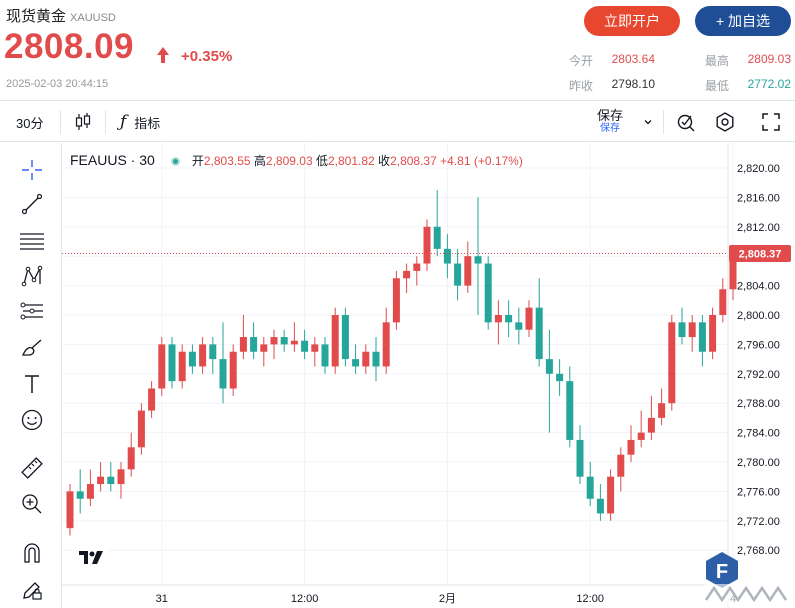 The width and height of the screenshot is (795, 608). I want to click on brush-tool, so click(32, 348).